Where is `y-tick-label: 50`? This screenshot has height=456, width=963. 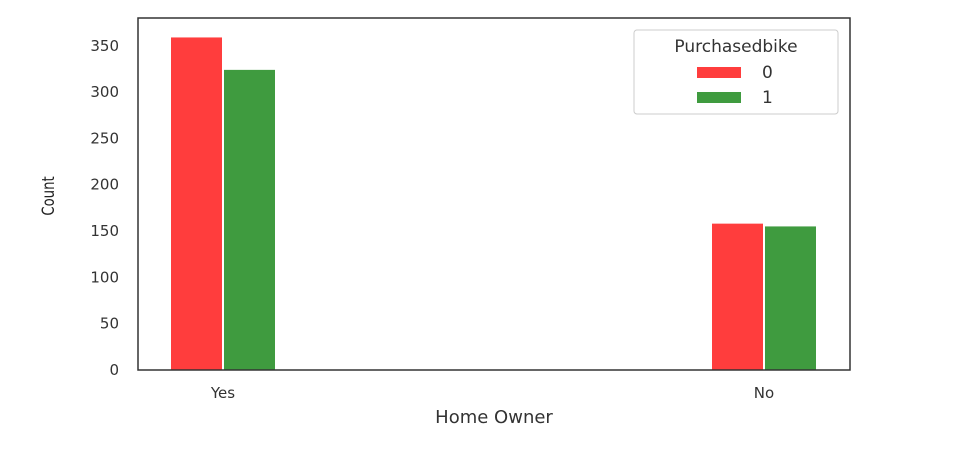
y-tick-label: 50 is located at coordinates (109, 324).